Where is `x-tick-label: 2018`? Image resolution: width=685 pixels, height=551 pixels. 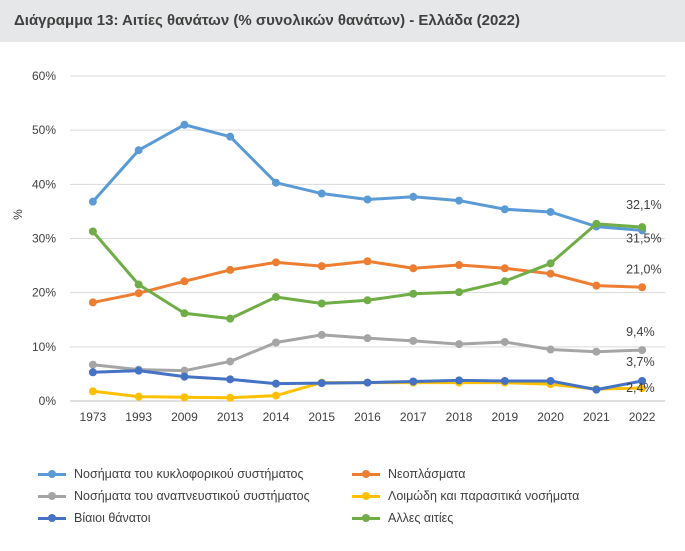
x-tick-label: 2018 is located at coordinates (459, 417).